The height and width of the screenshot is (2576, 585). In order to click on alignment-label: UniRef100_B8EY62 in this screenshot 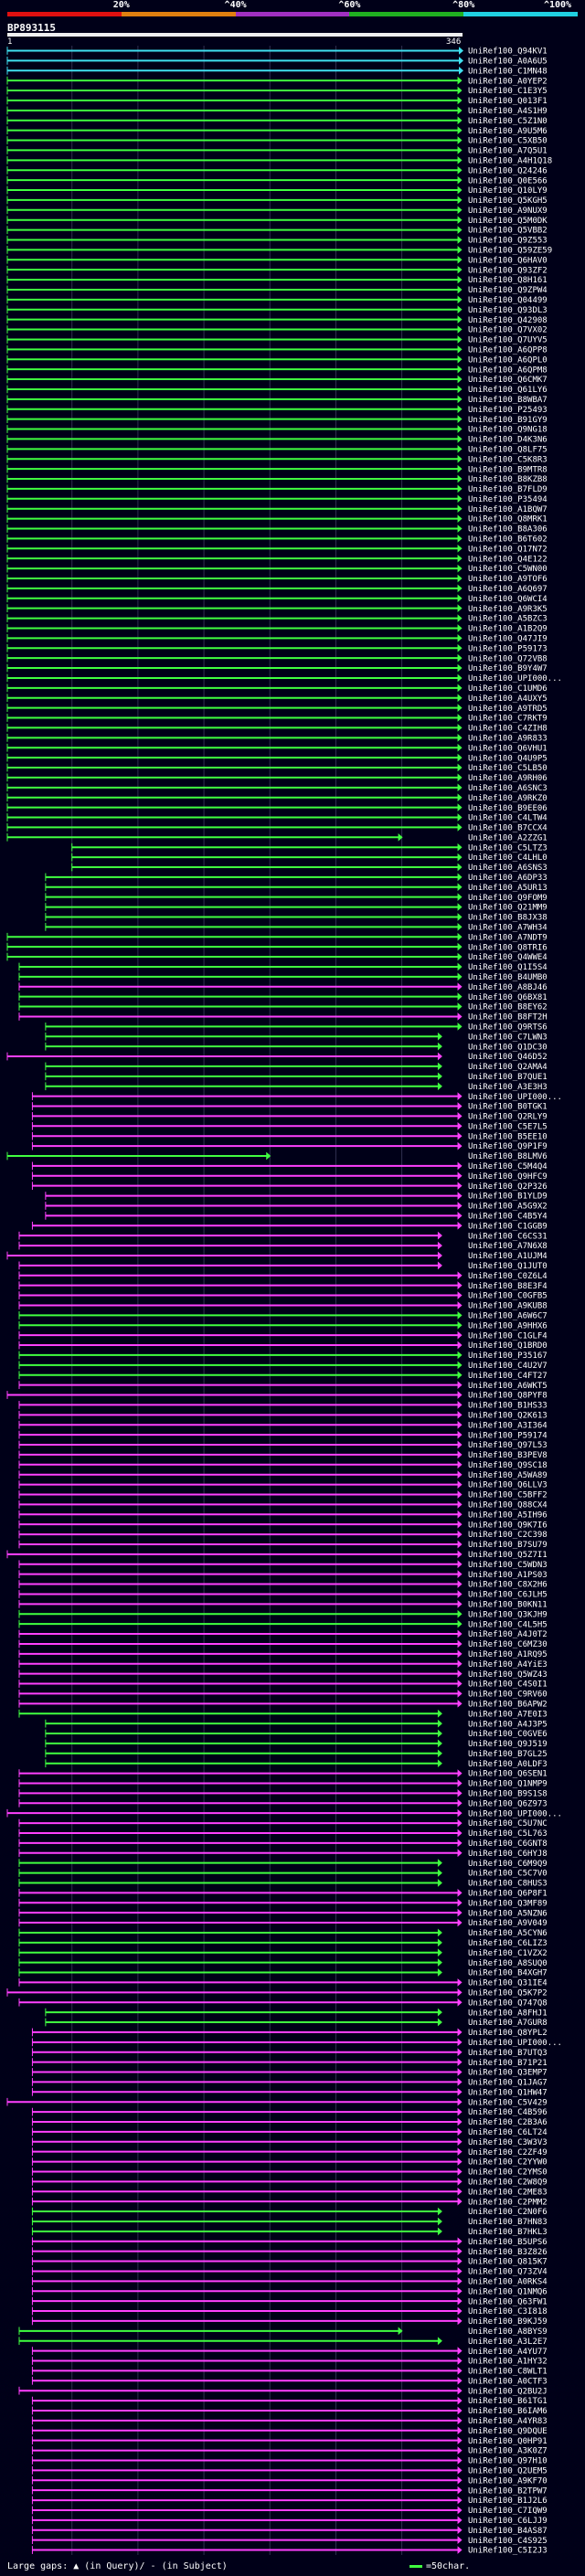, I will do `click(508, 1007)`.